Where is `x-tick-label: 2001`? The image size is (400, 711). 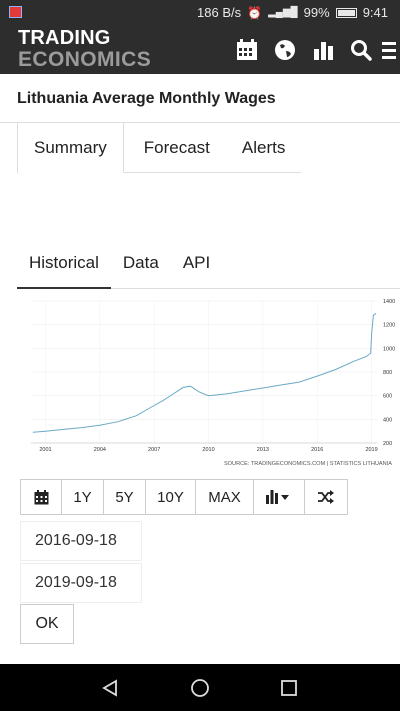 x-tick-label: 2001 is located at coordinates (45, 450).